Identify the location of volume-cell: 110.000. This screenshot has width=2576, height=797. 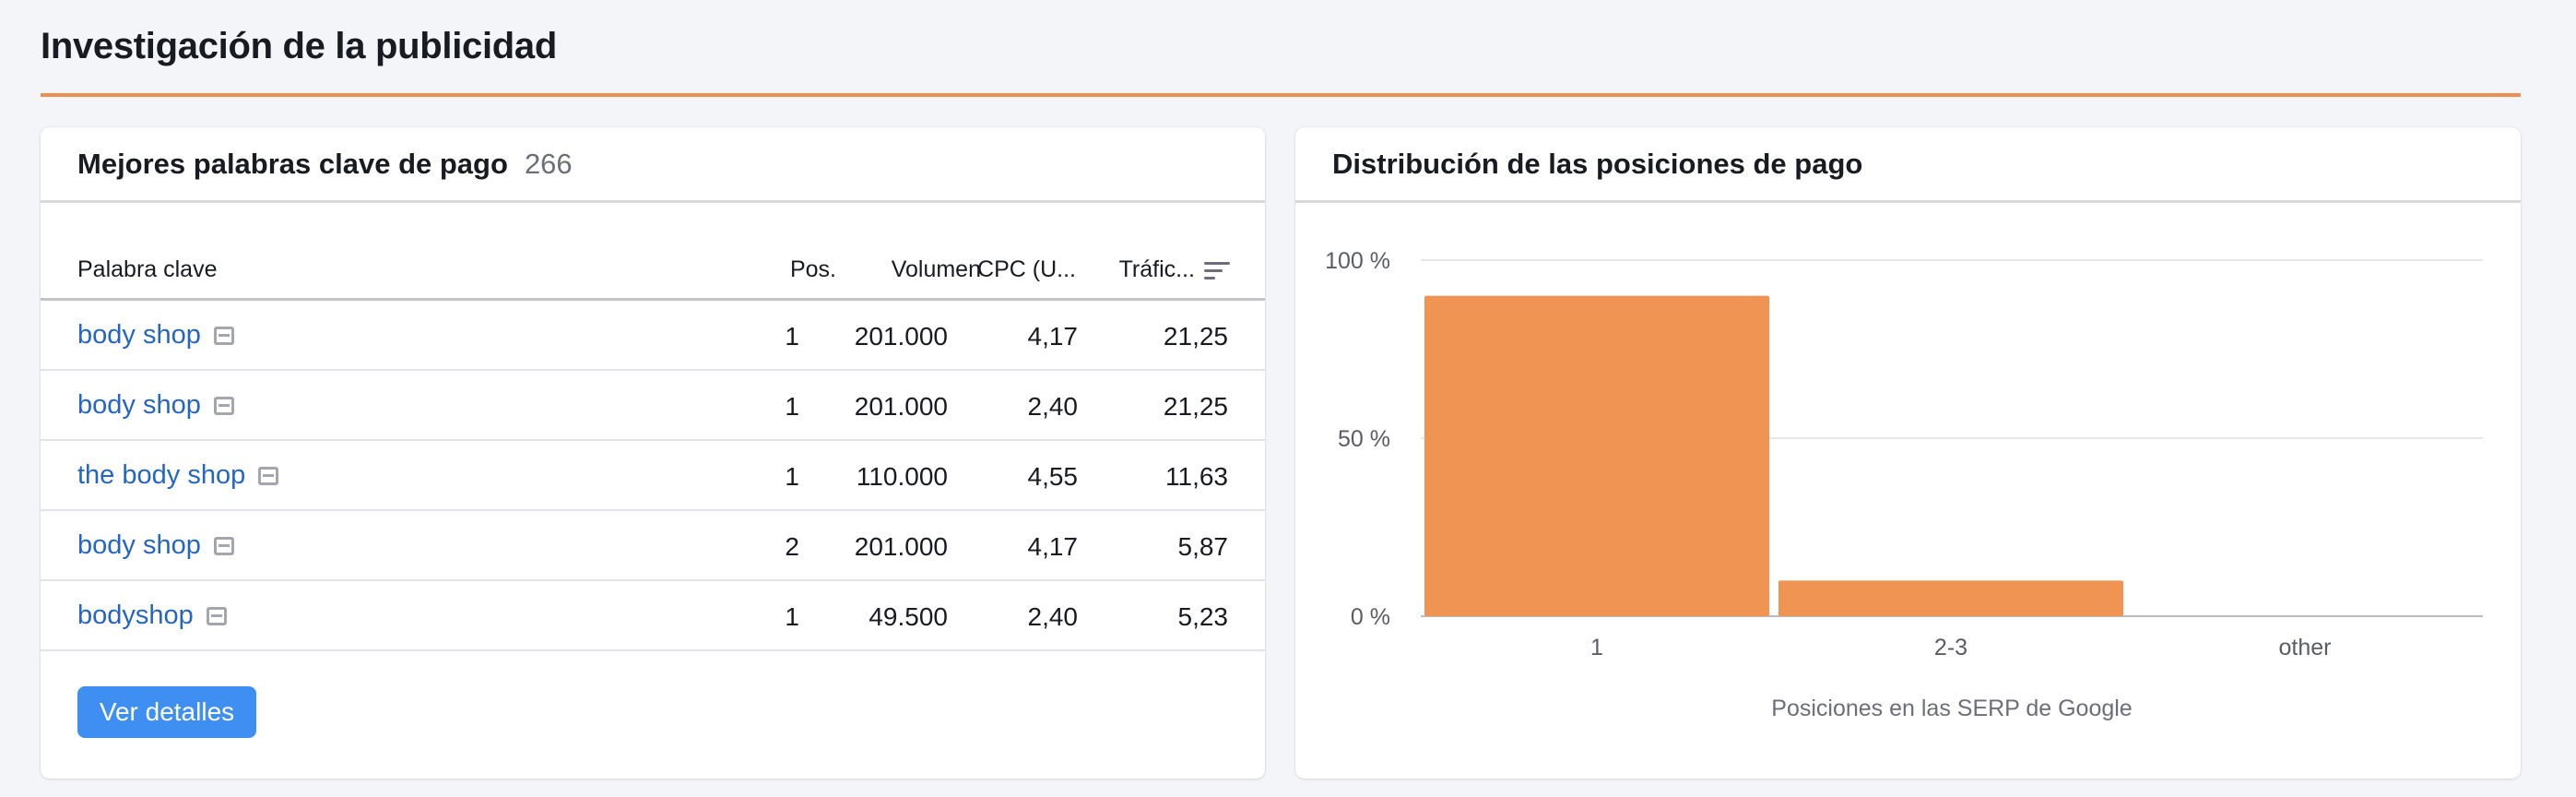
(902, 477).